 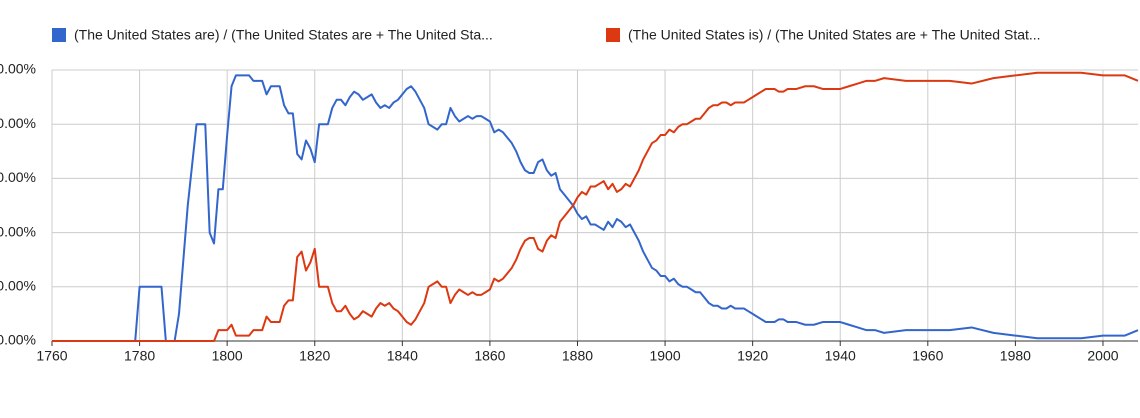 I want to click on x-tick-label: 1820, so click(x=314, y=356).